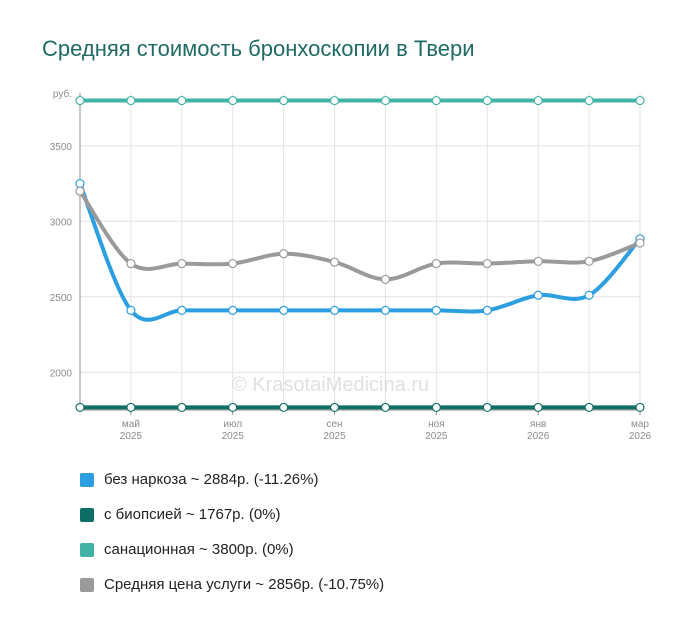  What do you see at coordinates (192, 514) in the screenshot?
I see `legend-label: с биопсией ~ 1767р. (0%)` at bounding box center [192, 514].